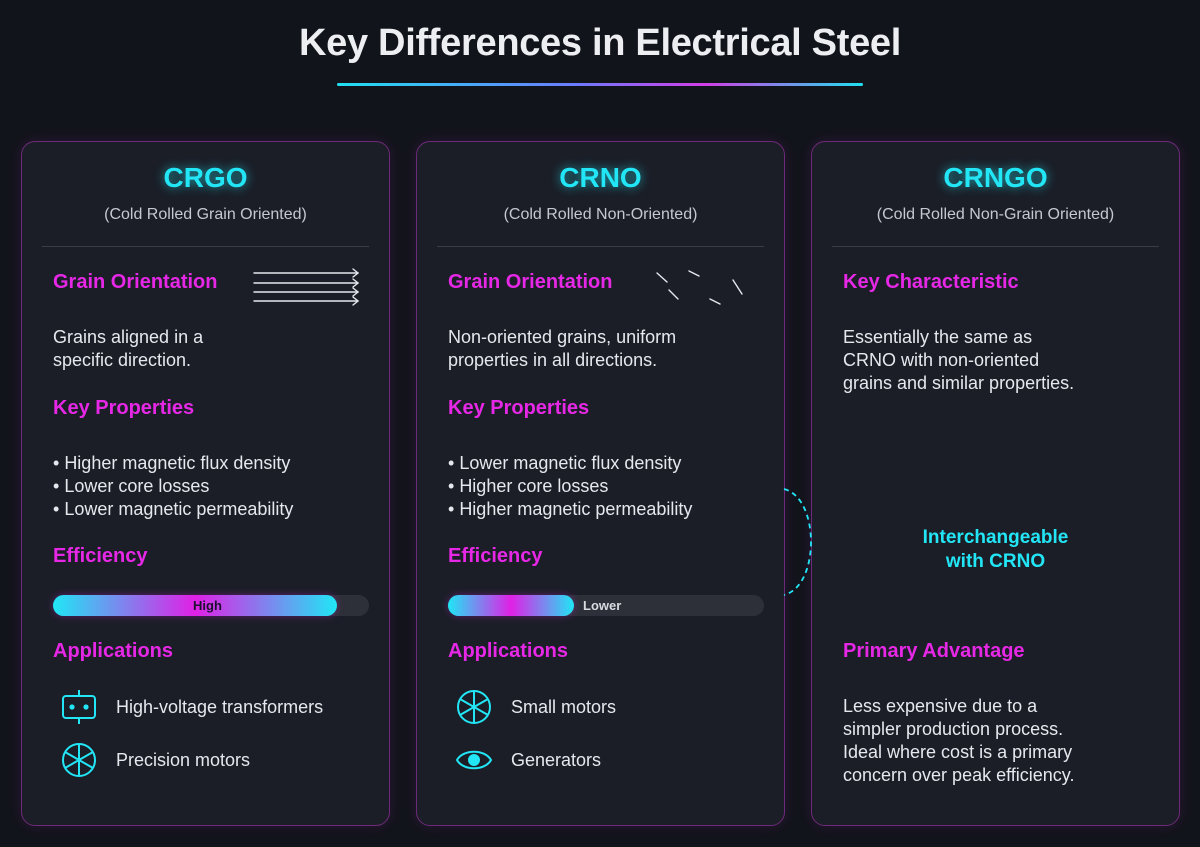  I want to click on list-item: Higher core losses, so click(570, 486).